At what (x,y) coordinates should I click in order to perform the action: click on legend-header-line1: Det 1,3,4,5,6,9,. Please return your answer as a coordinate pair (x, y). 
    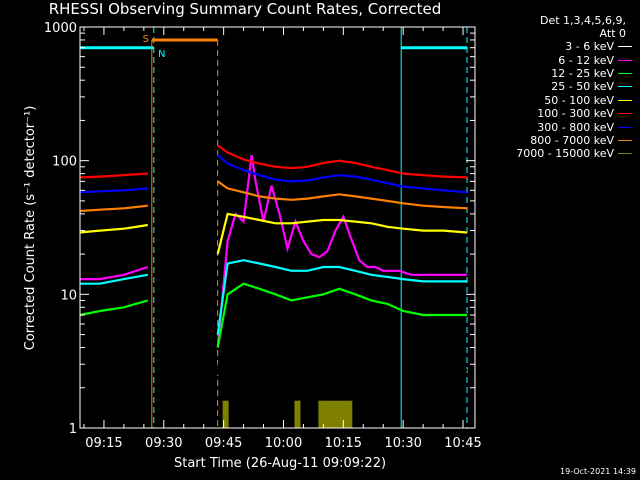
    Looking at the image, I should click on (582, 20).